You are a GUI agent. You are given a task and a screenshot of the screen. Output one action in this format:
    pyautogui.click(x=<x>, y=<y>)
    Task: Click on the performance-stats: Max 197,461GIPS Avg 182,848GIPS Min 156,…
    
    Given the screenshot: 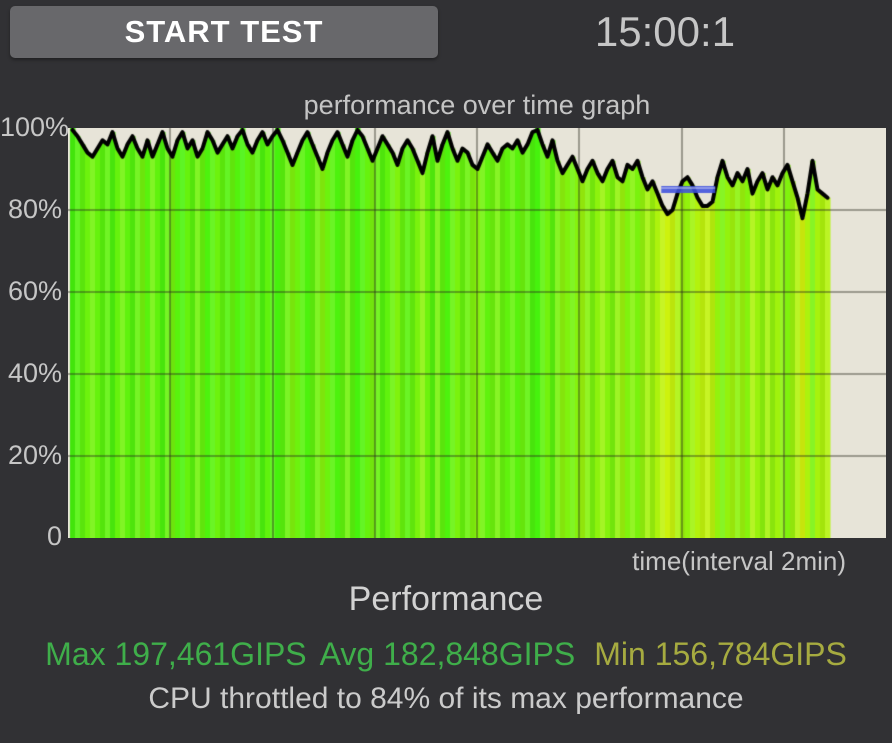 What is the action you would take?
    pyautogui.click(x=446, y=654)
    